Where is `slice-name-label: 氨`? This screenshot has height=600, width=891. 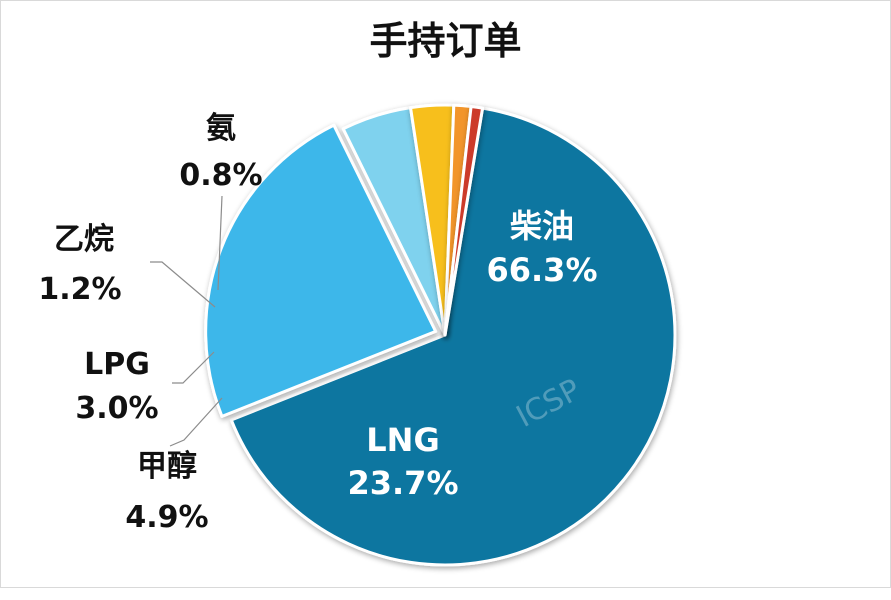 slice-name-label: 氨 is located at coordinates (221, 128).